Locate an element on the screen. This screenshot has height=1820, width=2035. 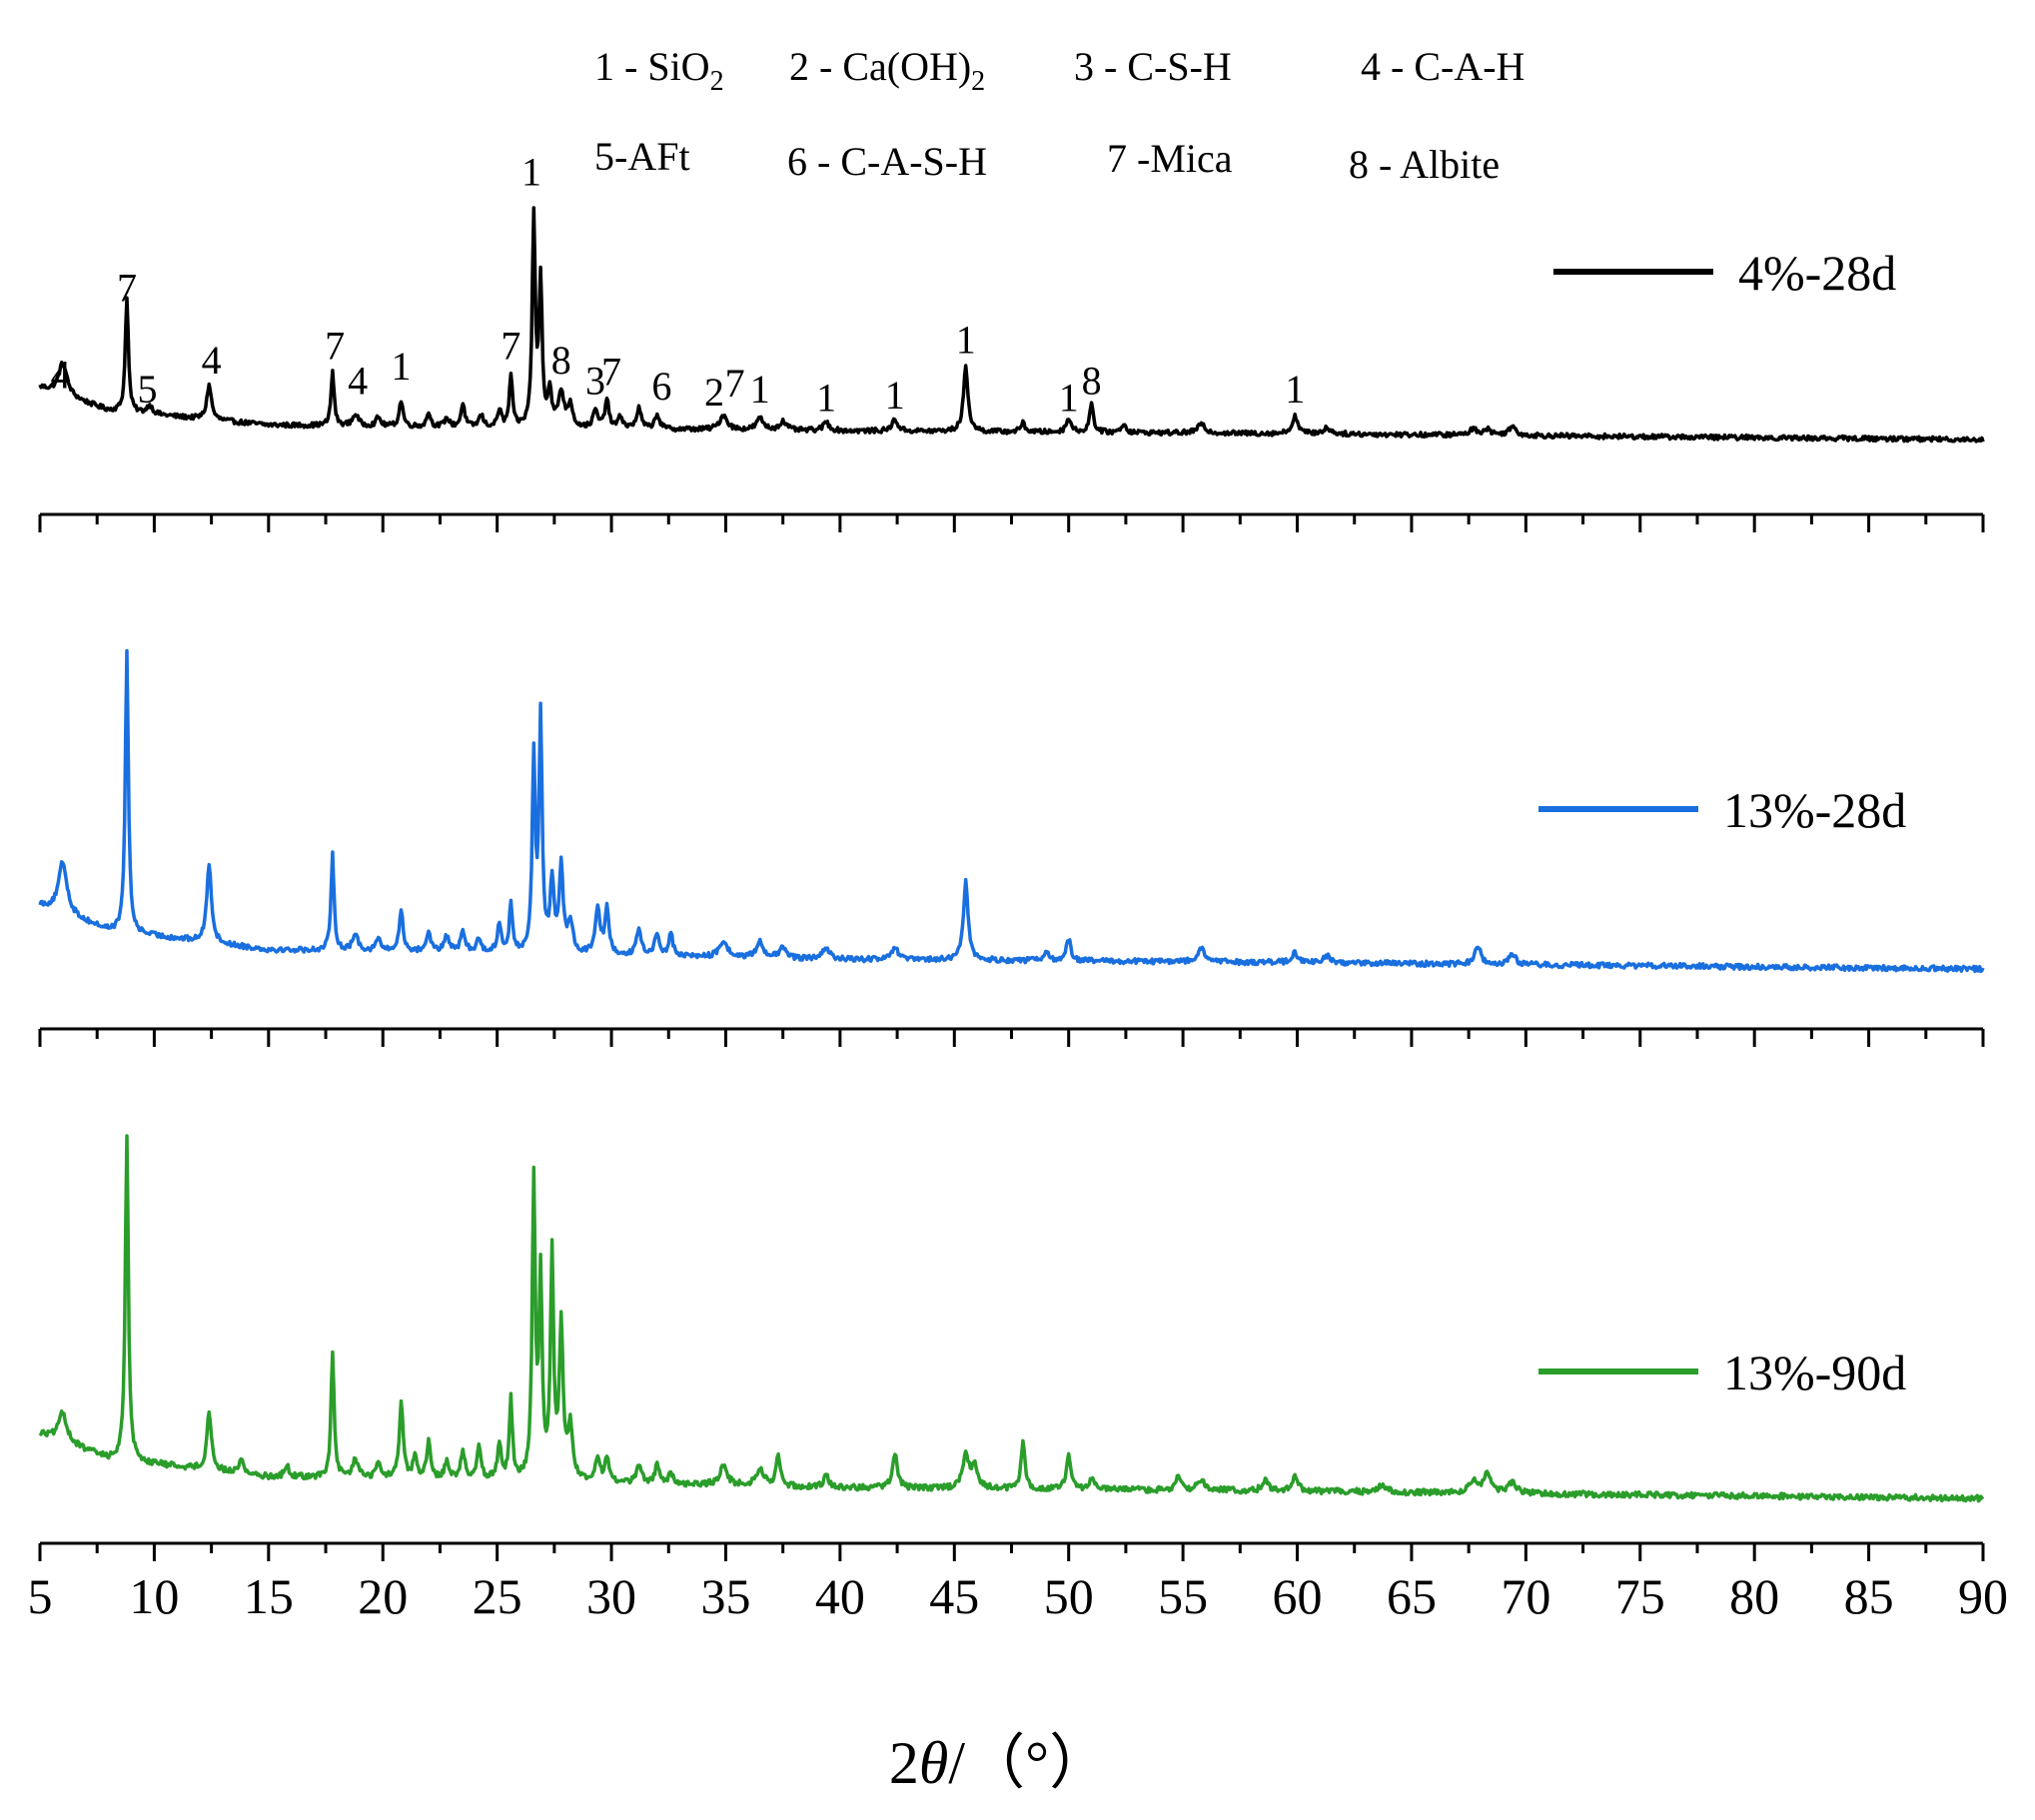
x-tick-label: 20 is located at coordinates (383, 1596).